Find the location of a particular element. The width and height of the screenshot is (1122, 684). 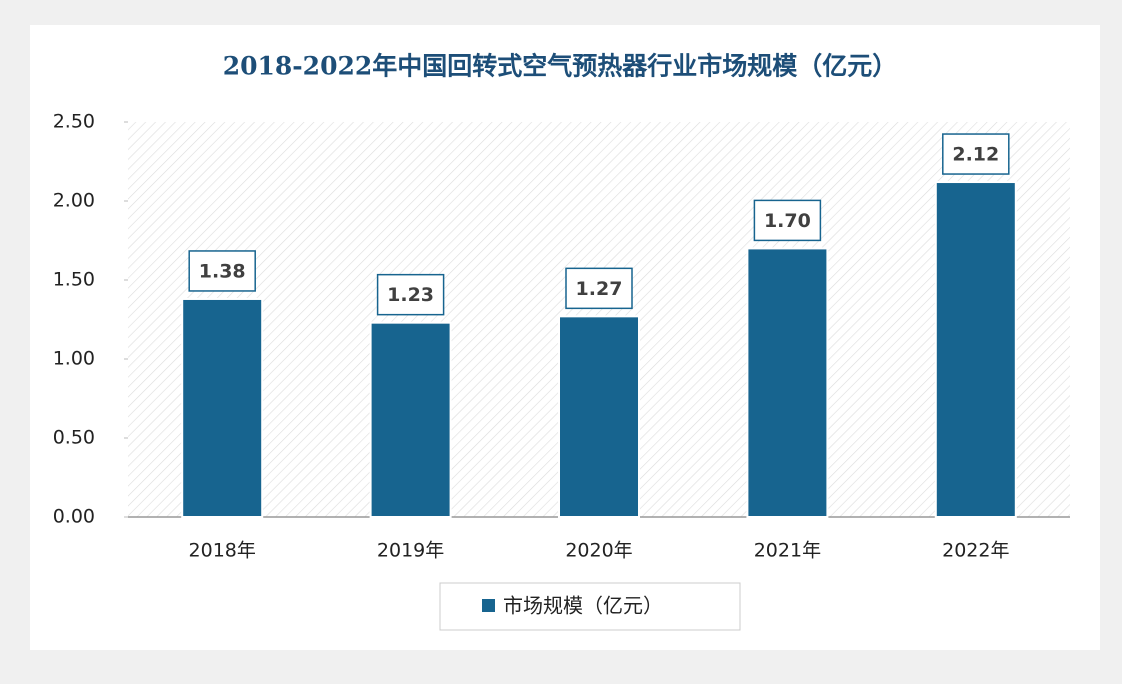

y-tick-label: 1.50 is located at coordinates (74, 280).